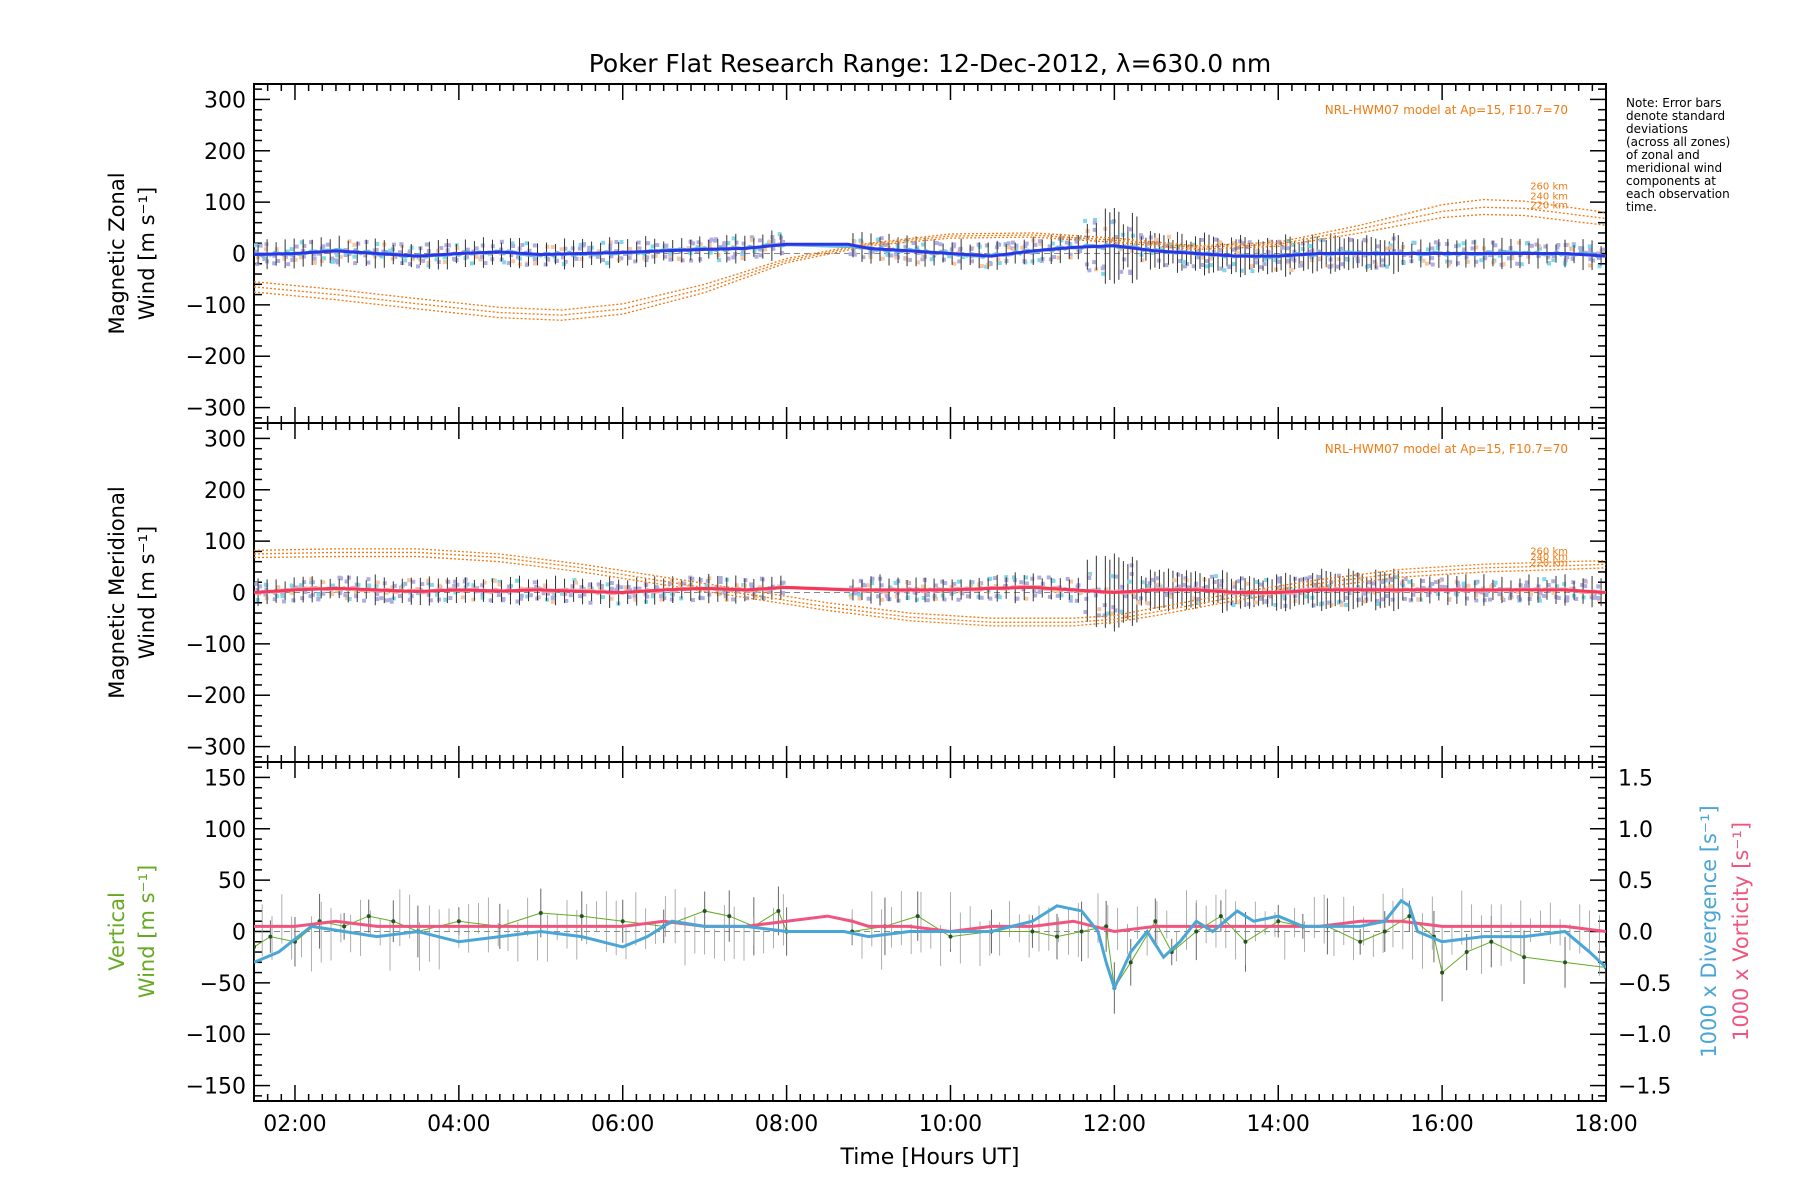  I want to click on y-tick-label: 100, so click(225, 542).